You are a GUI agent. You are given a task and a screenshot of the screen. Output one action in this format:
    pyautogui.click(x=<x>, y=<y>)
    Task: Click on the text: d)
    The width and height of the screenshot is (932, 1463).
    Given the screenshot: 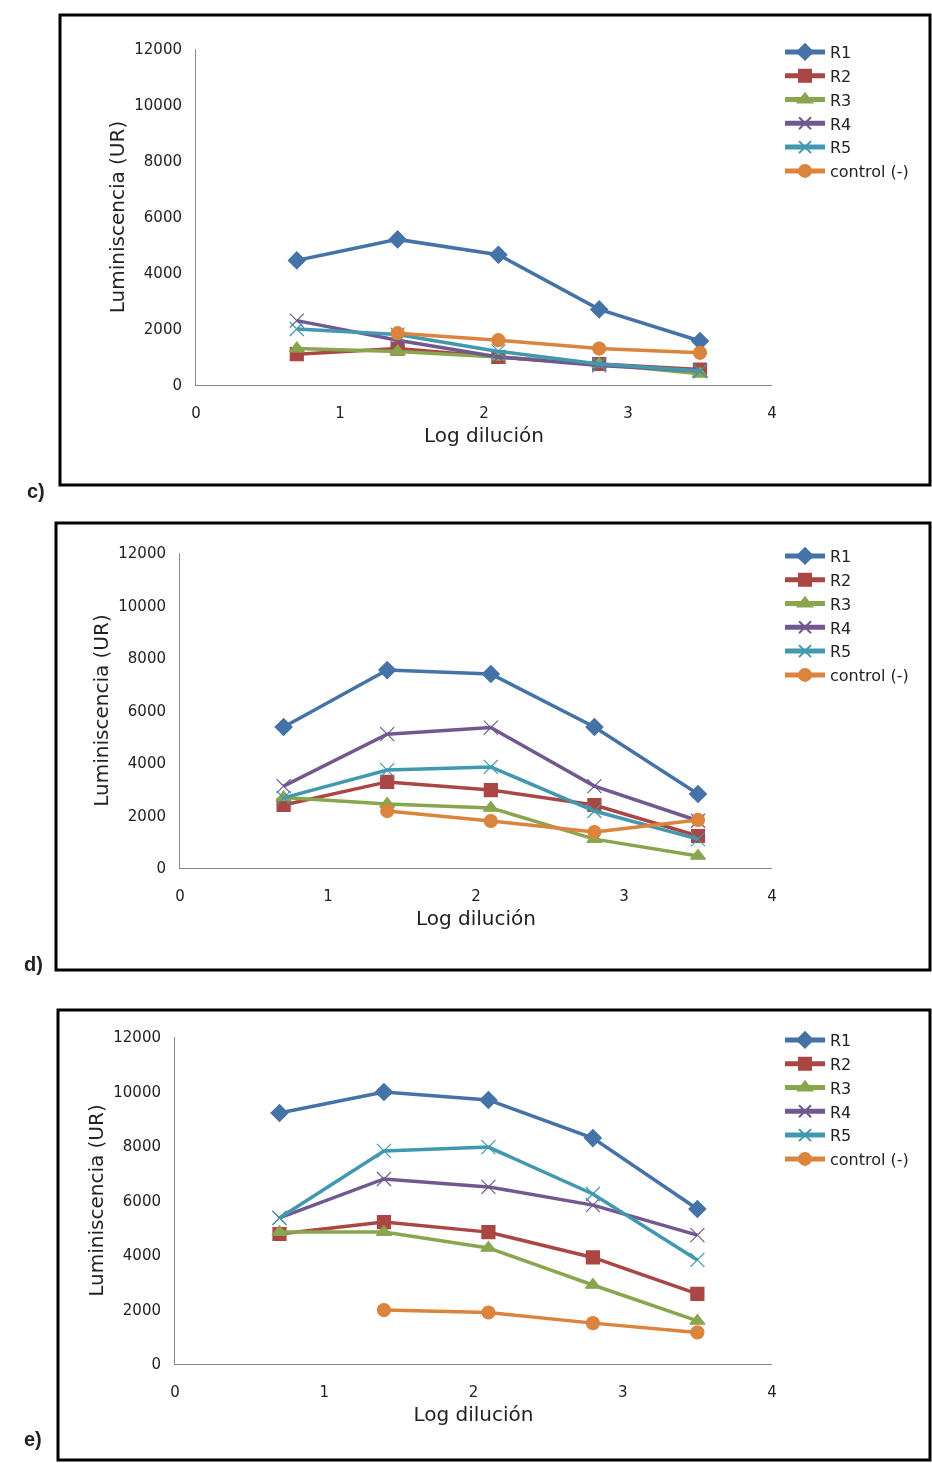 What is the action you would take?
    pyautogui.click(x=33, y=964)
    